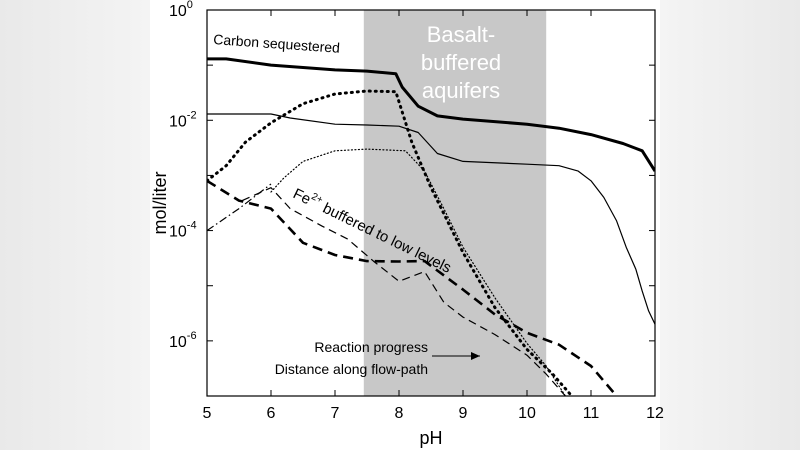 The image size is (800, 450). I want to click on y-tick-label: 10⁻⁴, so click(183, 230).